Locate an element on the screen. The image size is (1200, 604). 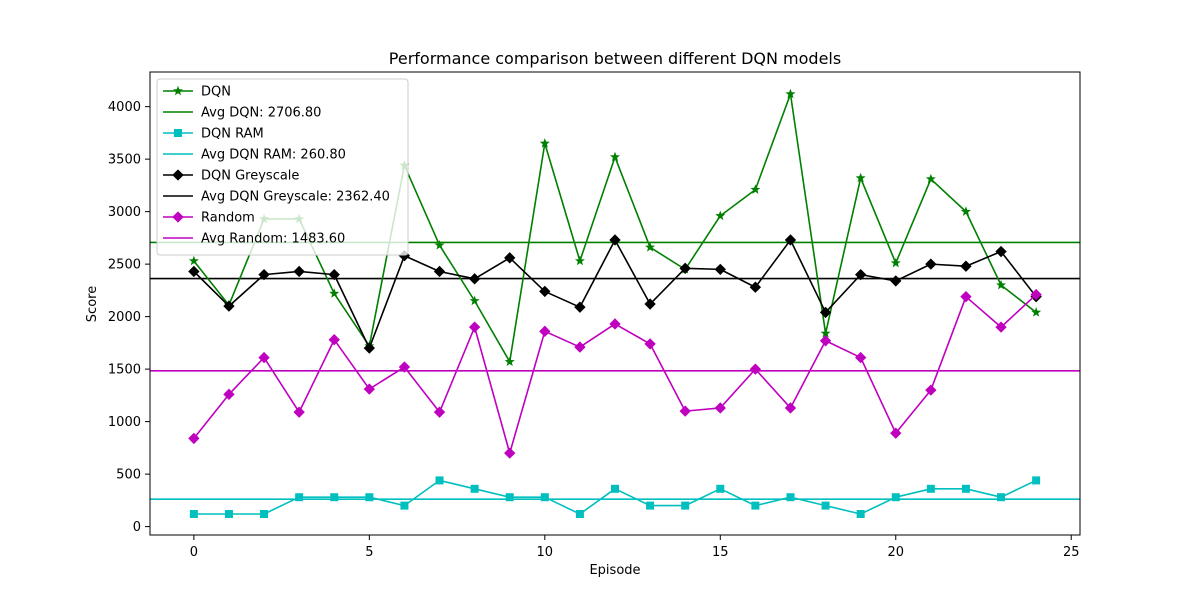
x-axis-label: Episode is located at coordinates (614, 570).